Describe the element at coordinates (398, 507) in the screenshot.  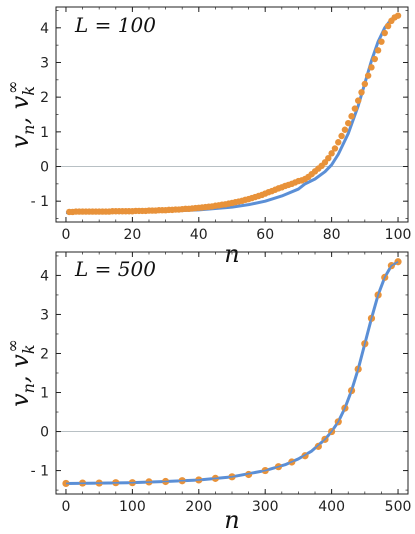
I see `x-tick-label: 500` at that location.